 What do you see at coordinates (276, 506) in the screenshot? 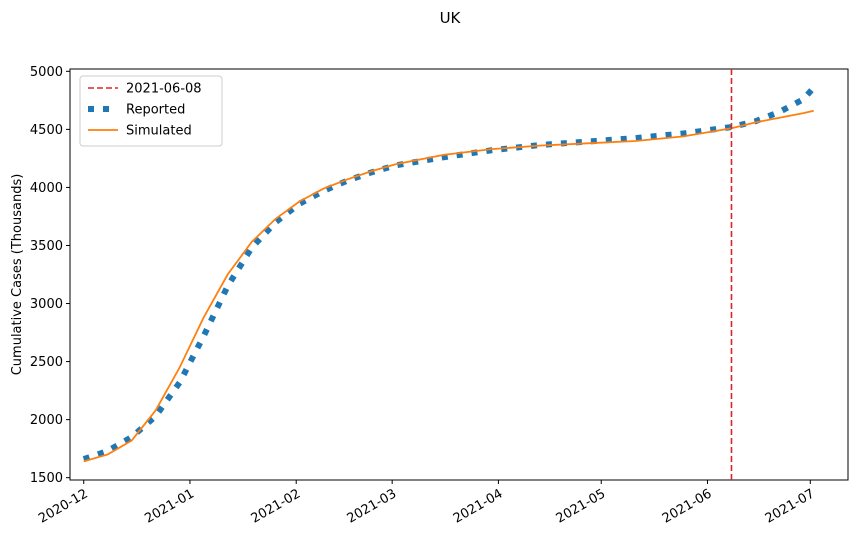
I see `x-tick-label: 2021-02` at bounding box center [276, 506].